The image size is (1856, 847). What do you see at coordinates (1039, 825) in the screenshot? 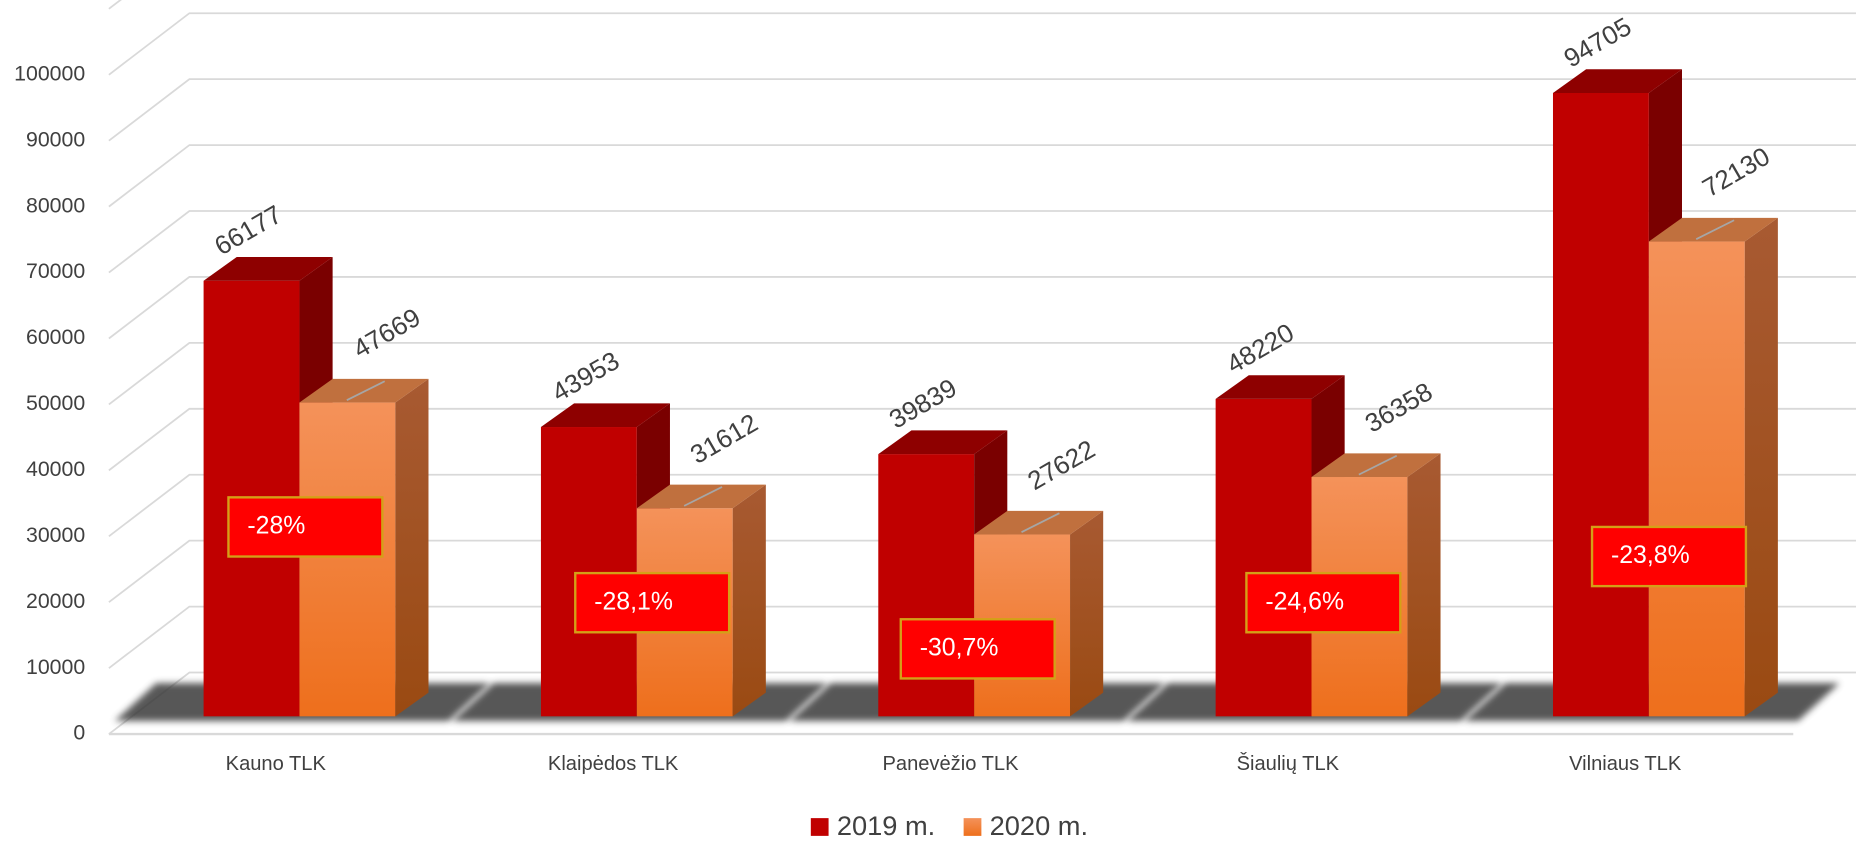
I see `legend-label: 2020 m.` at bounding box center [1039, 825].